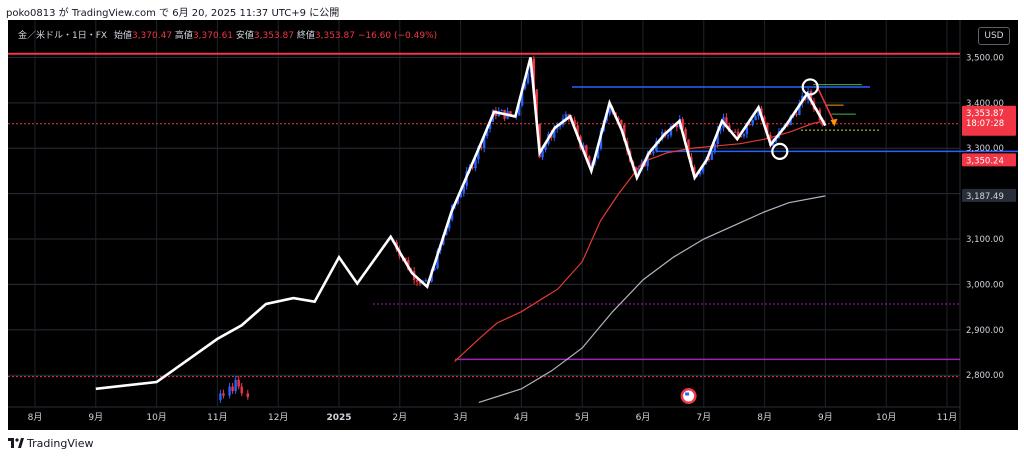 This screenshot has height=457, width=1024. What do you see at coordinates (985, 285) in the screenshot?
I see `price-tick-label: 3,000.00` at bounding box center [985, 285].